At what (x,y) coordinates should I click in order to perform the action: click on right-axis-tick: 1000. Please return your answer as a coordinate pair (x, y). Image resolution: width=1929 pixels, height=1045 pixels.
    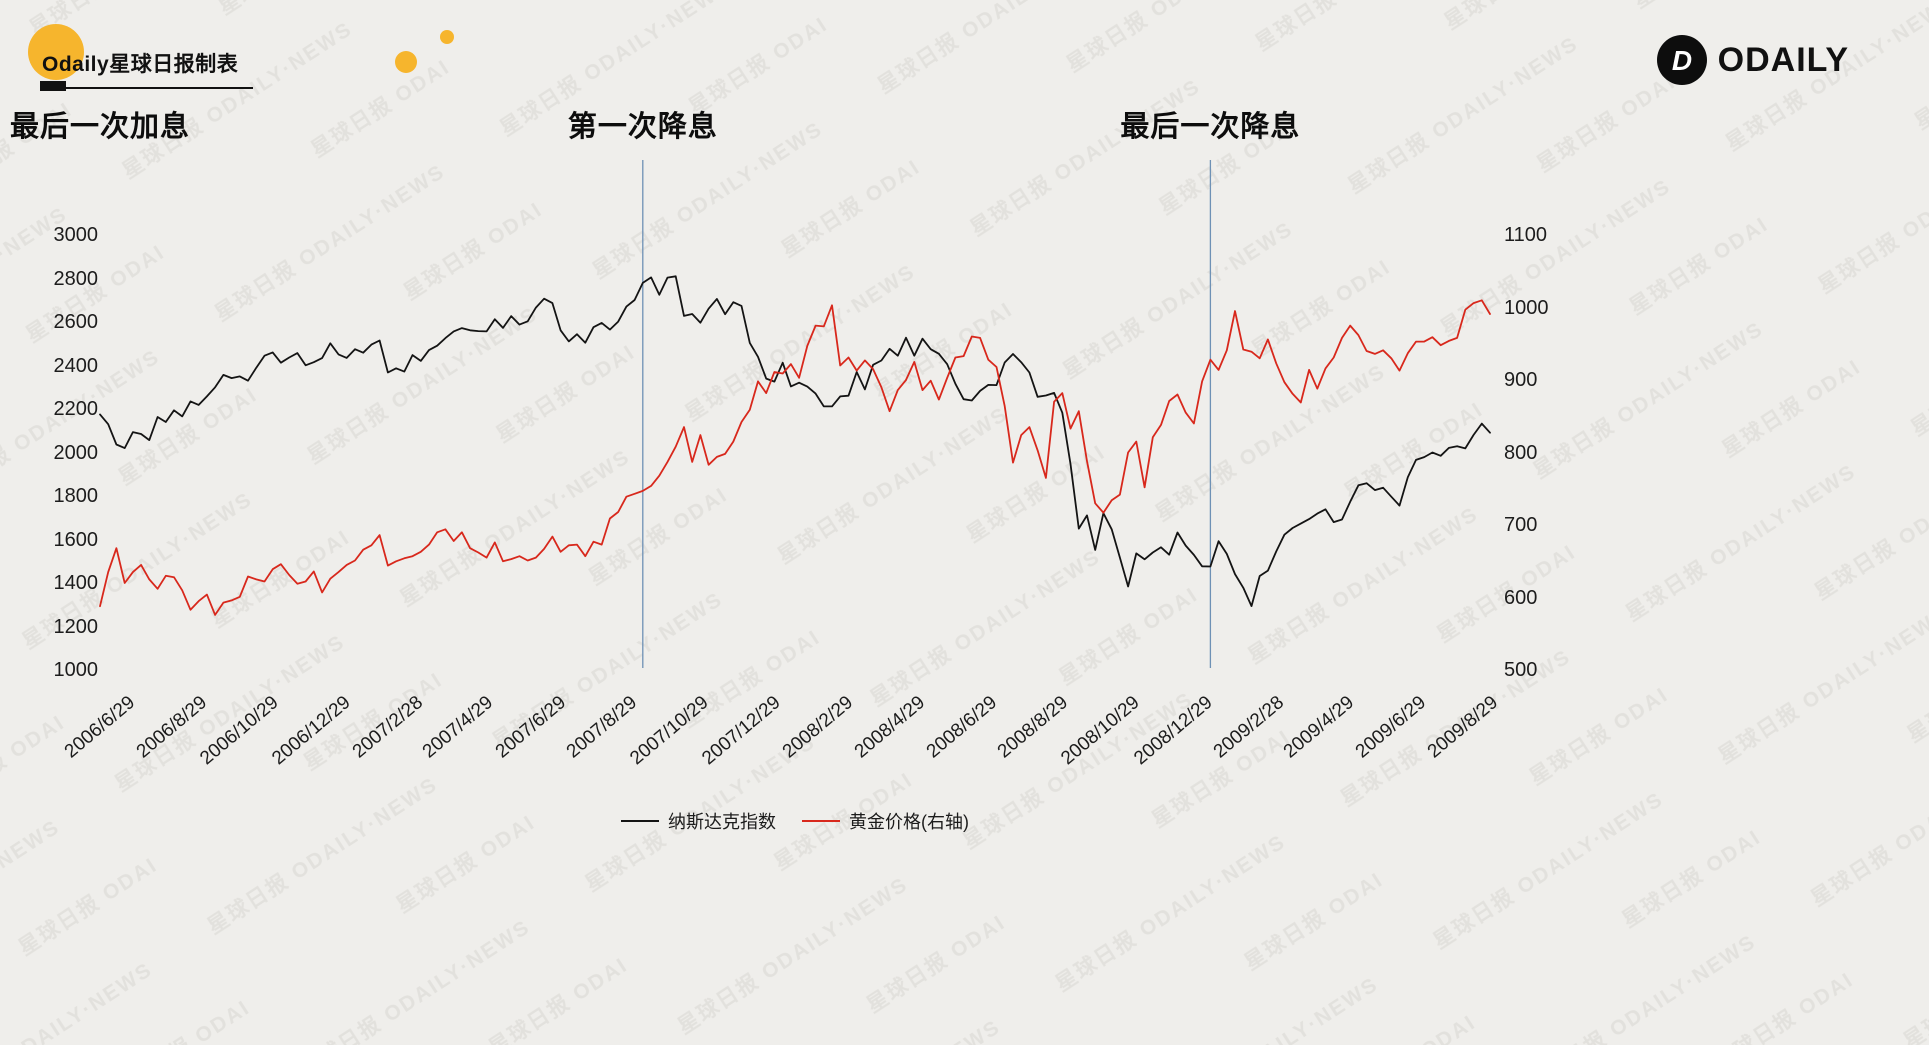
    Looking at the image, I should click on (1526, 307).